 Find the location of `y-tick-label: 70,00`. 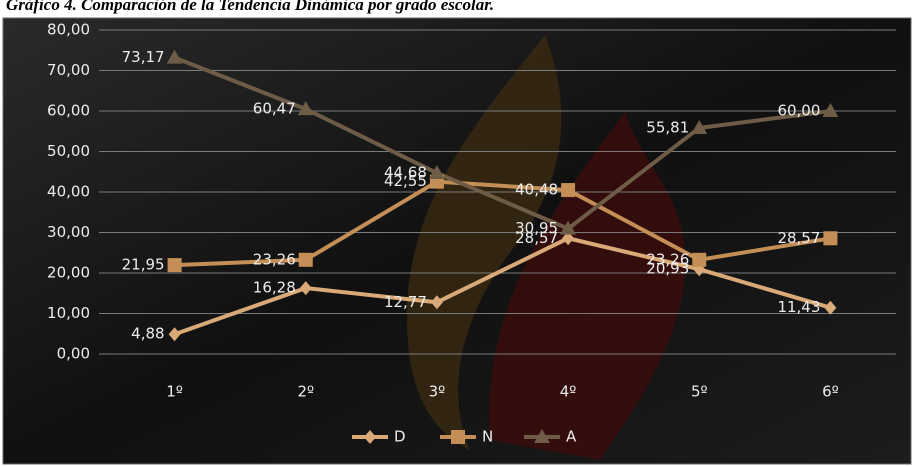

y-tick-label: 70,00 is located at coordinates (68, 70).